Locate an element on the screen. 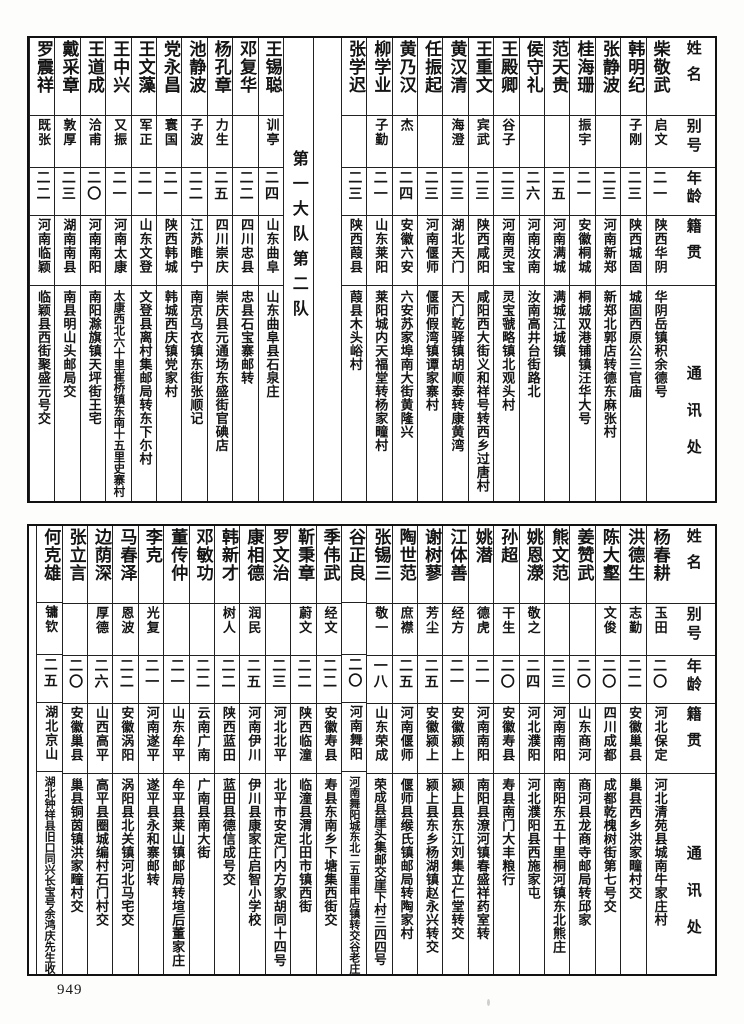 This screenshot has width=744, height=1024. entry-alias: 训亭 is located at coordinates (271, 132).